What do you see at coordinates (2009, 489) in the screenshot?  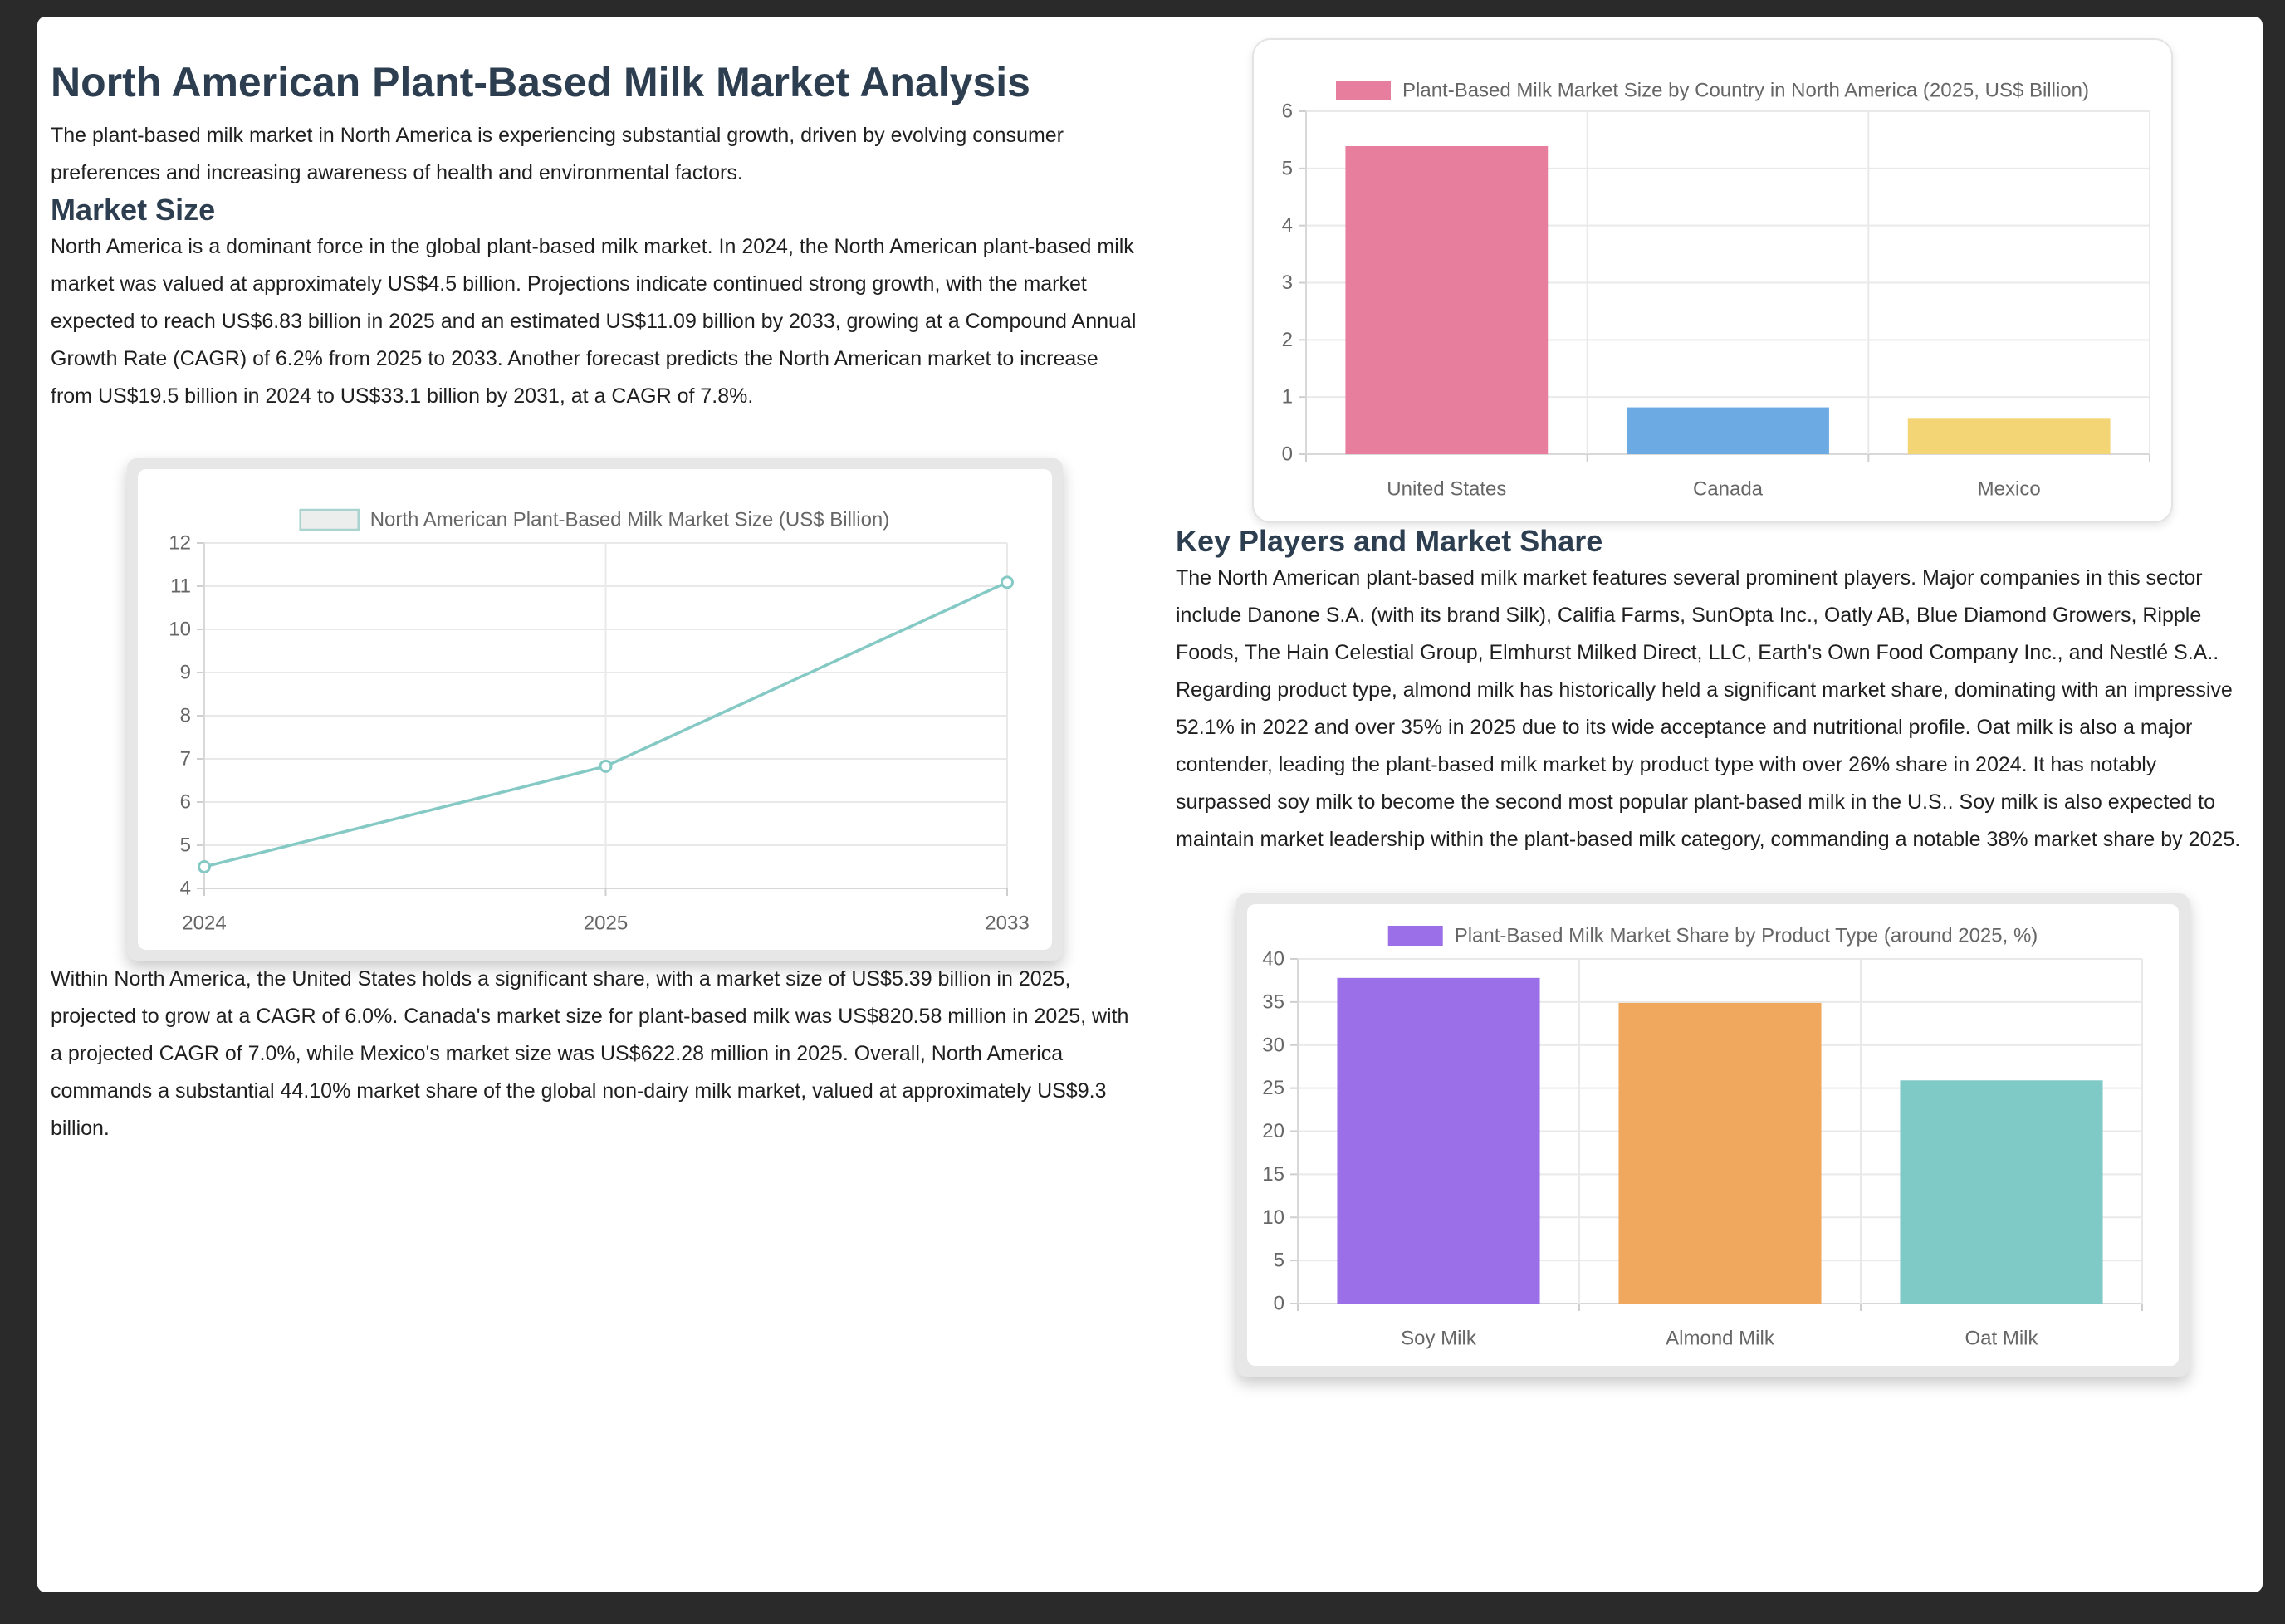 I see `x-category-label: Mexico` at bounding box center [2009, 489].